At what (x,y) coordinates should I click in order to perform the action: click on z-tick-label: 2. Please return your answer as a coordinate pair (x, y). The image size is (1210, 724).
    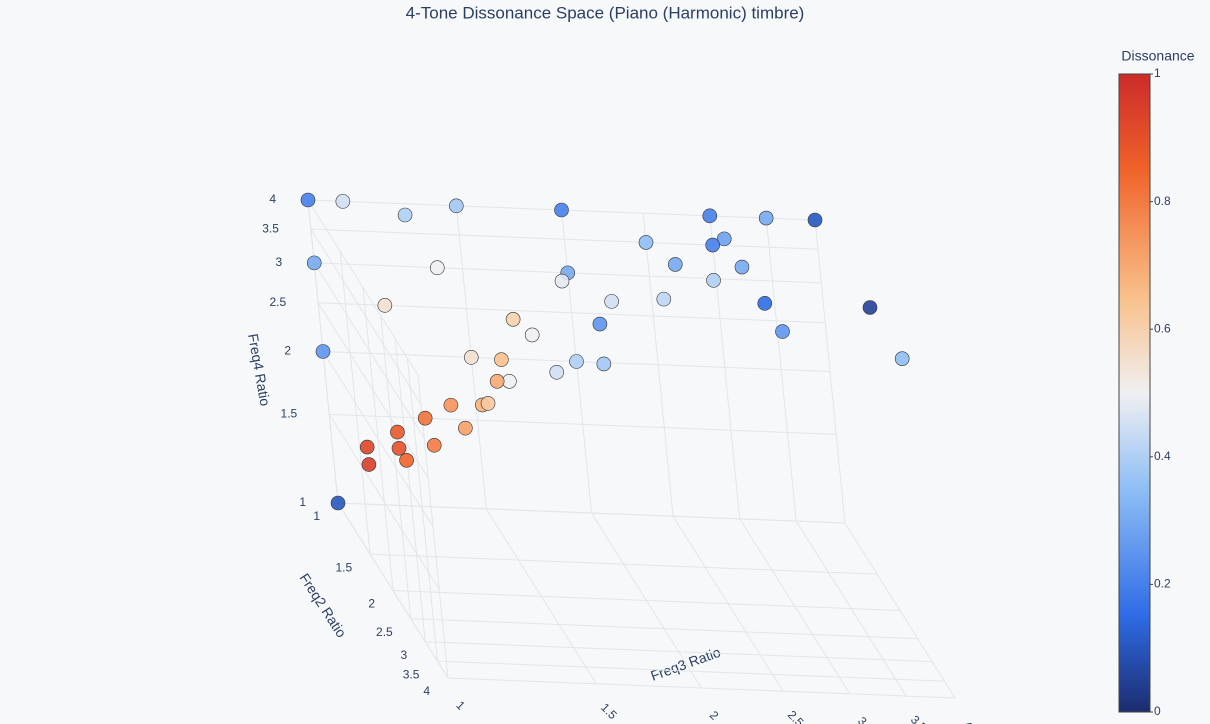
    Looking at the image, I should click on (287, 351).